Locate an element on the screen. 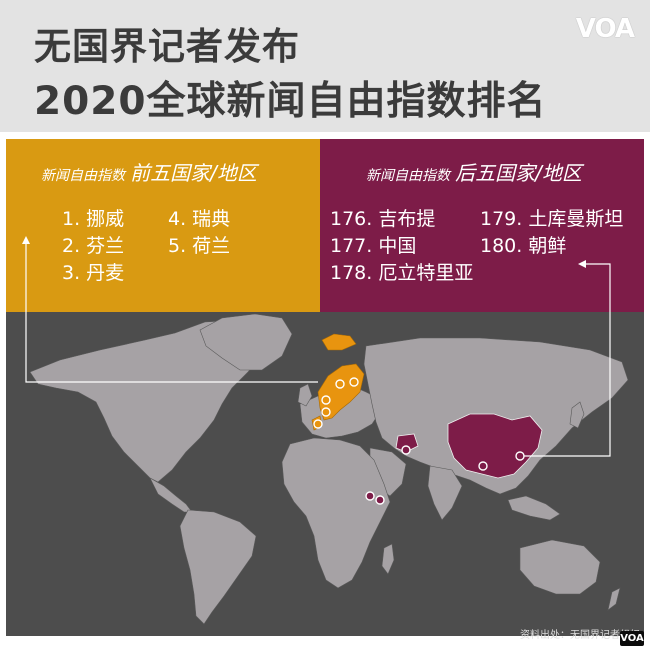  rank-item-sweden: 4. 瑞典 is located at coordinates (199, 219).